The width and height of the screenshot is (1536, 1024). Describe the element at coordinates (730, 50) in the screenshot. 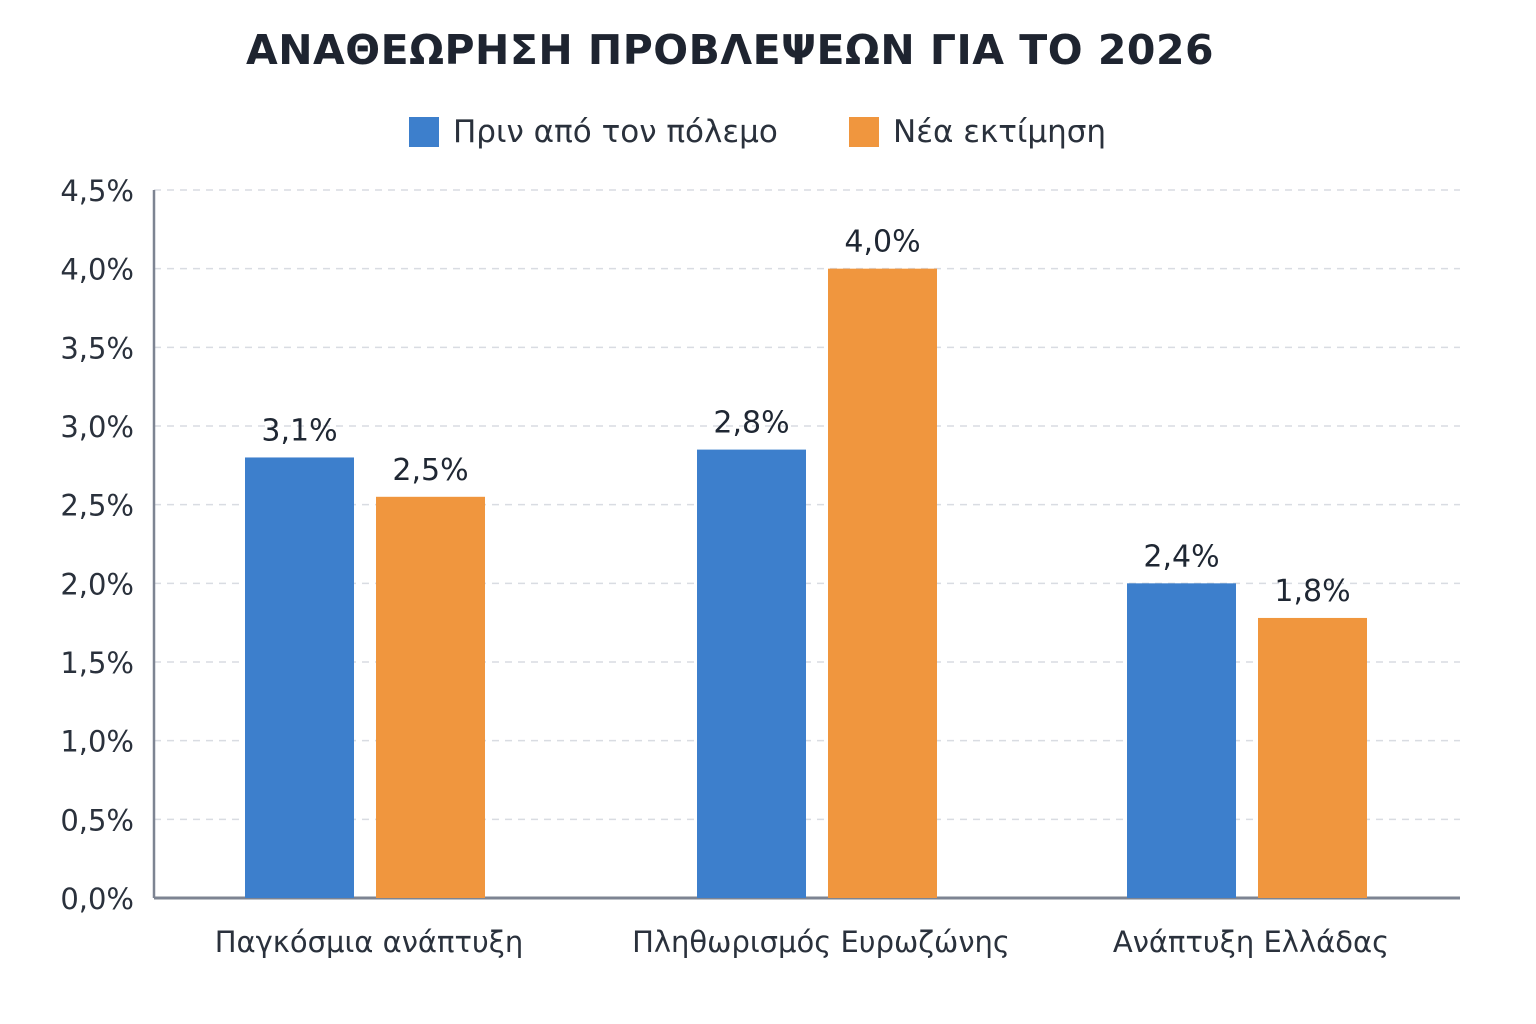

I see `chart-title: ΑΝΑΘΕΩΡΗΣΗ ΠΡΟΒΛΕΨΕΩΝ ΓΙΑ ΤΟ 2026` at that location.